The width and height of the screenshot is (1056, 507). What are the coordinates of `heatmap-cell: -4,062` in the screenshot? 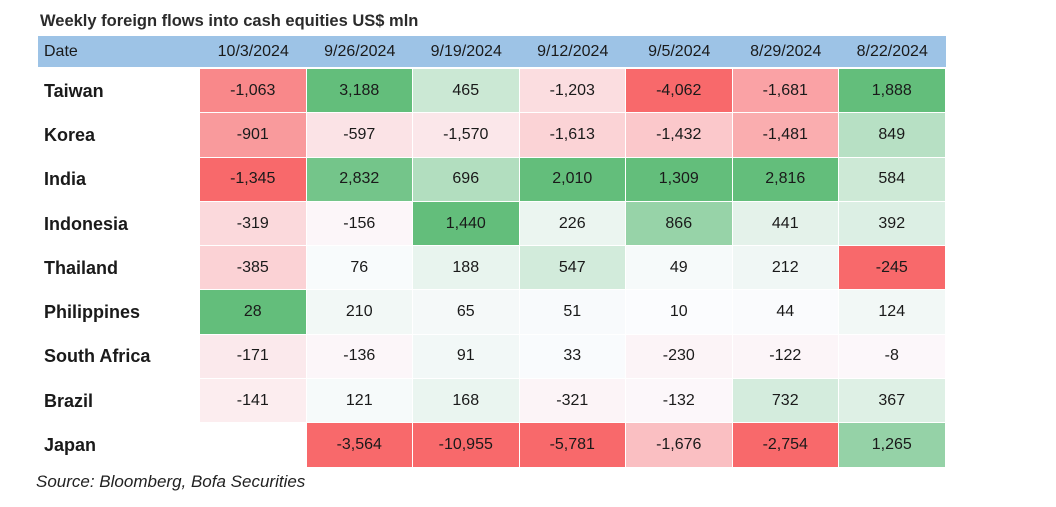 It's located at (679, 91).